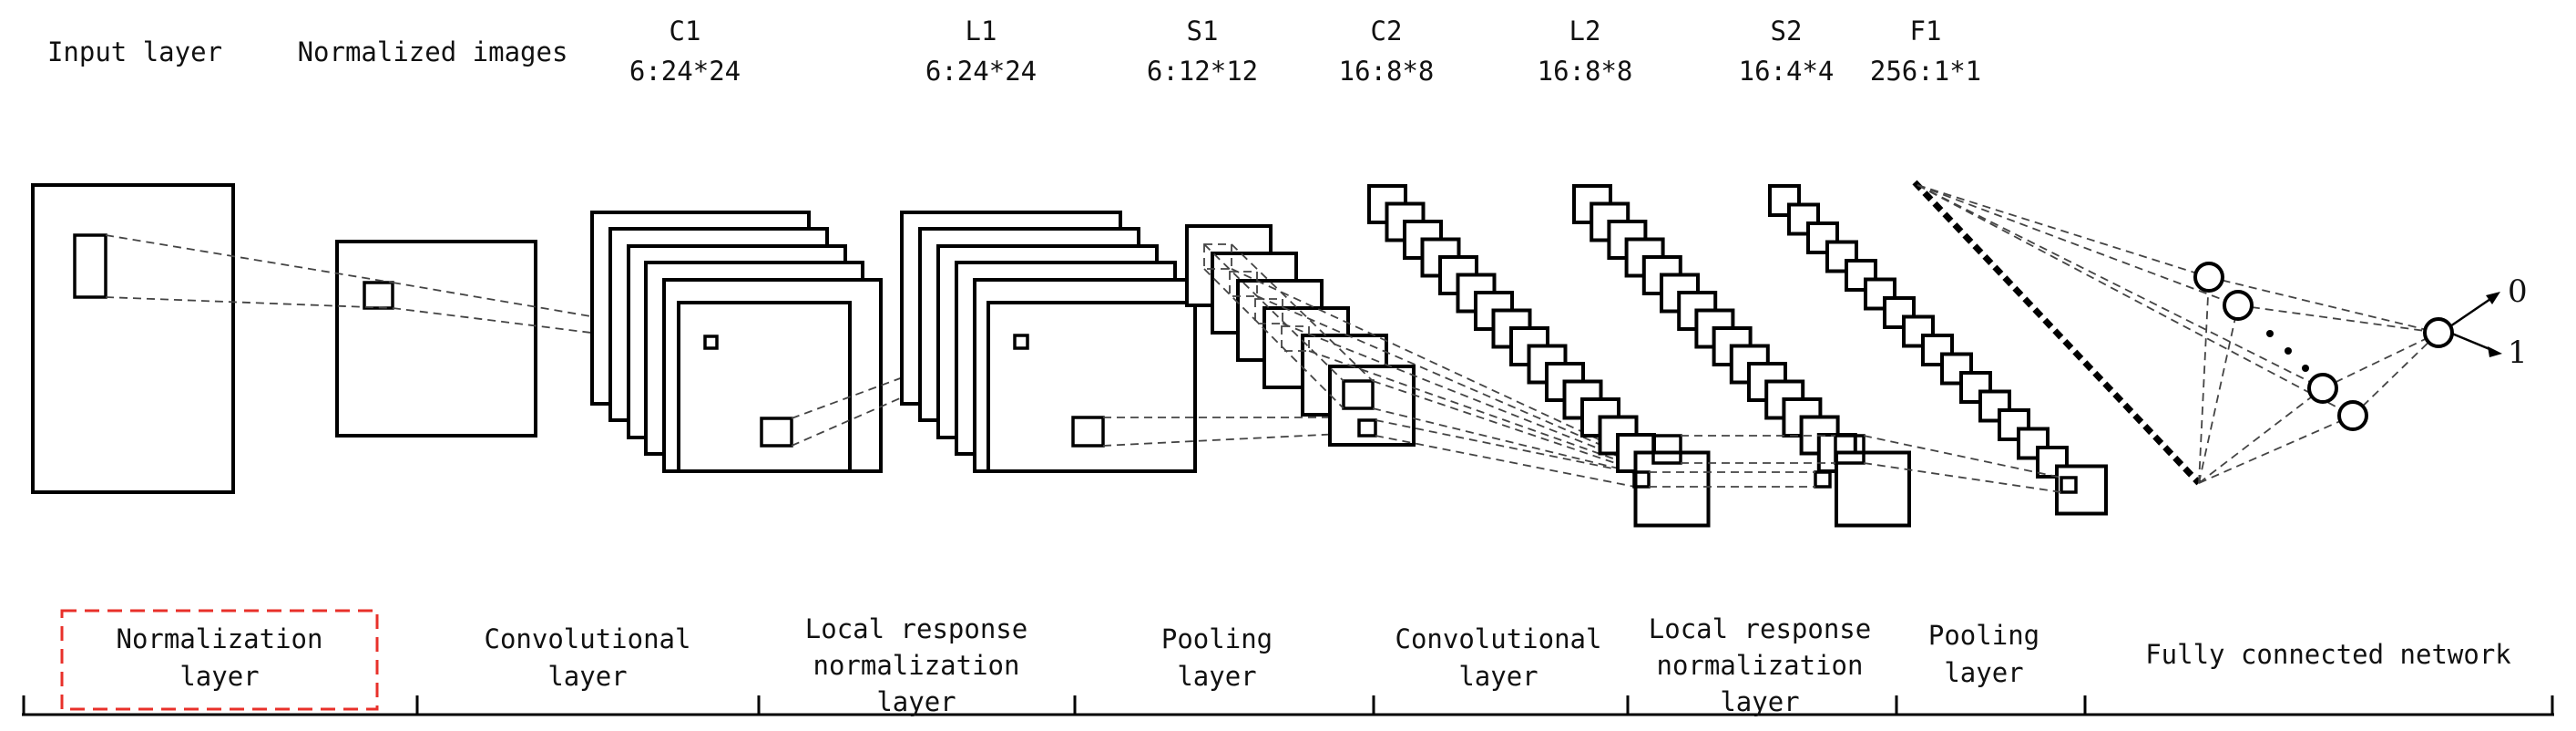  Describe the element at coordinates (436, 339) in the screenshot. I see `normalized-image-frame` at that location.